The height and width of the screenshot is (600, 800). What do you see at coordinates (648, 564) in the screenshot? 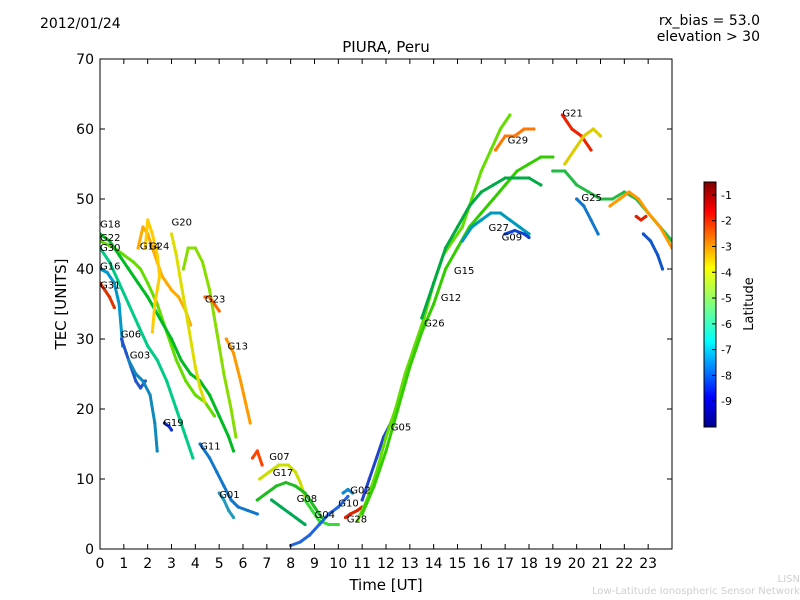
I see `x-tick-label: 23` at bounding box center [648, 564].